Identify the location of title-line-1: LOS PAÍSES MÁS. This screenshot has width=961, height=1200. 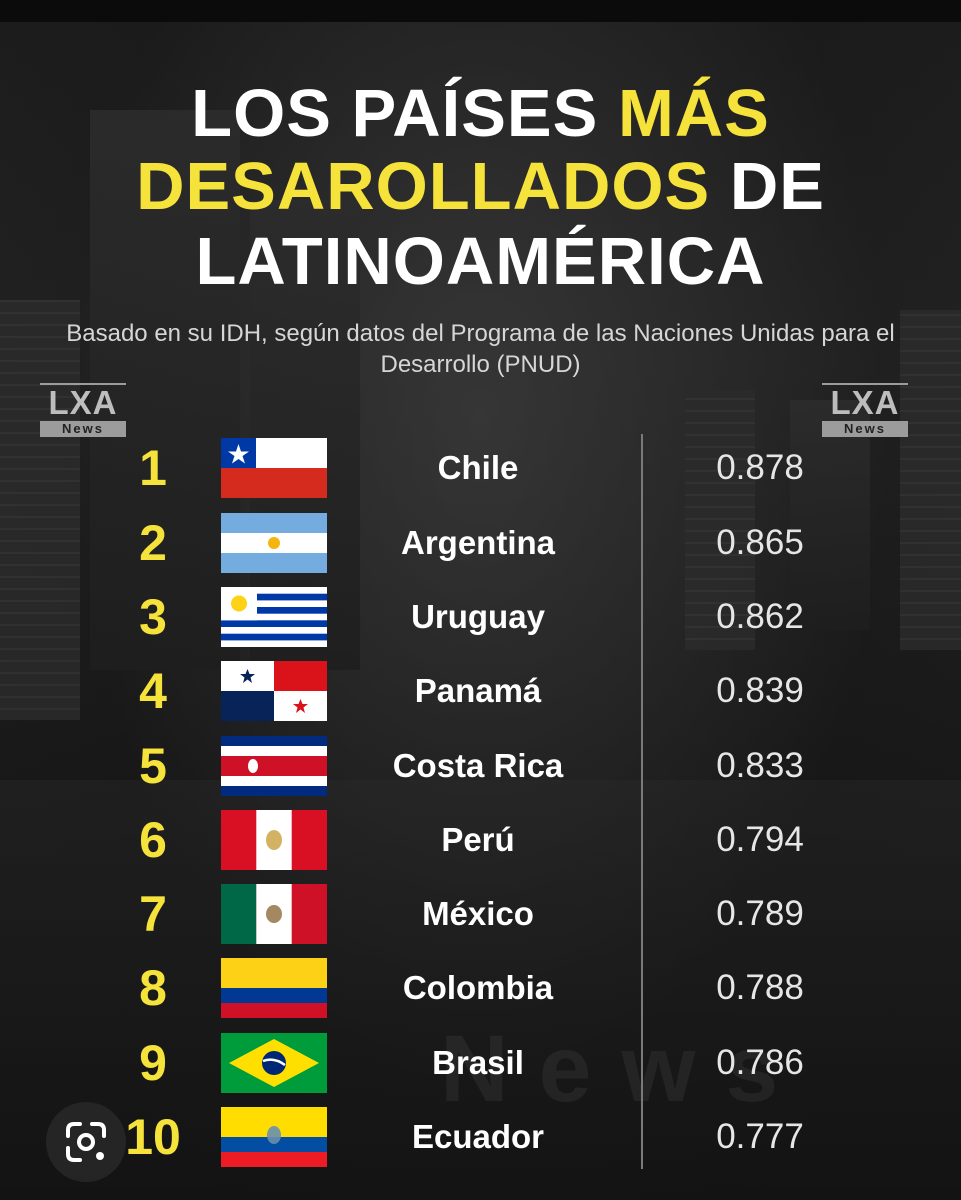
(480, 113).